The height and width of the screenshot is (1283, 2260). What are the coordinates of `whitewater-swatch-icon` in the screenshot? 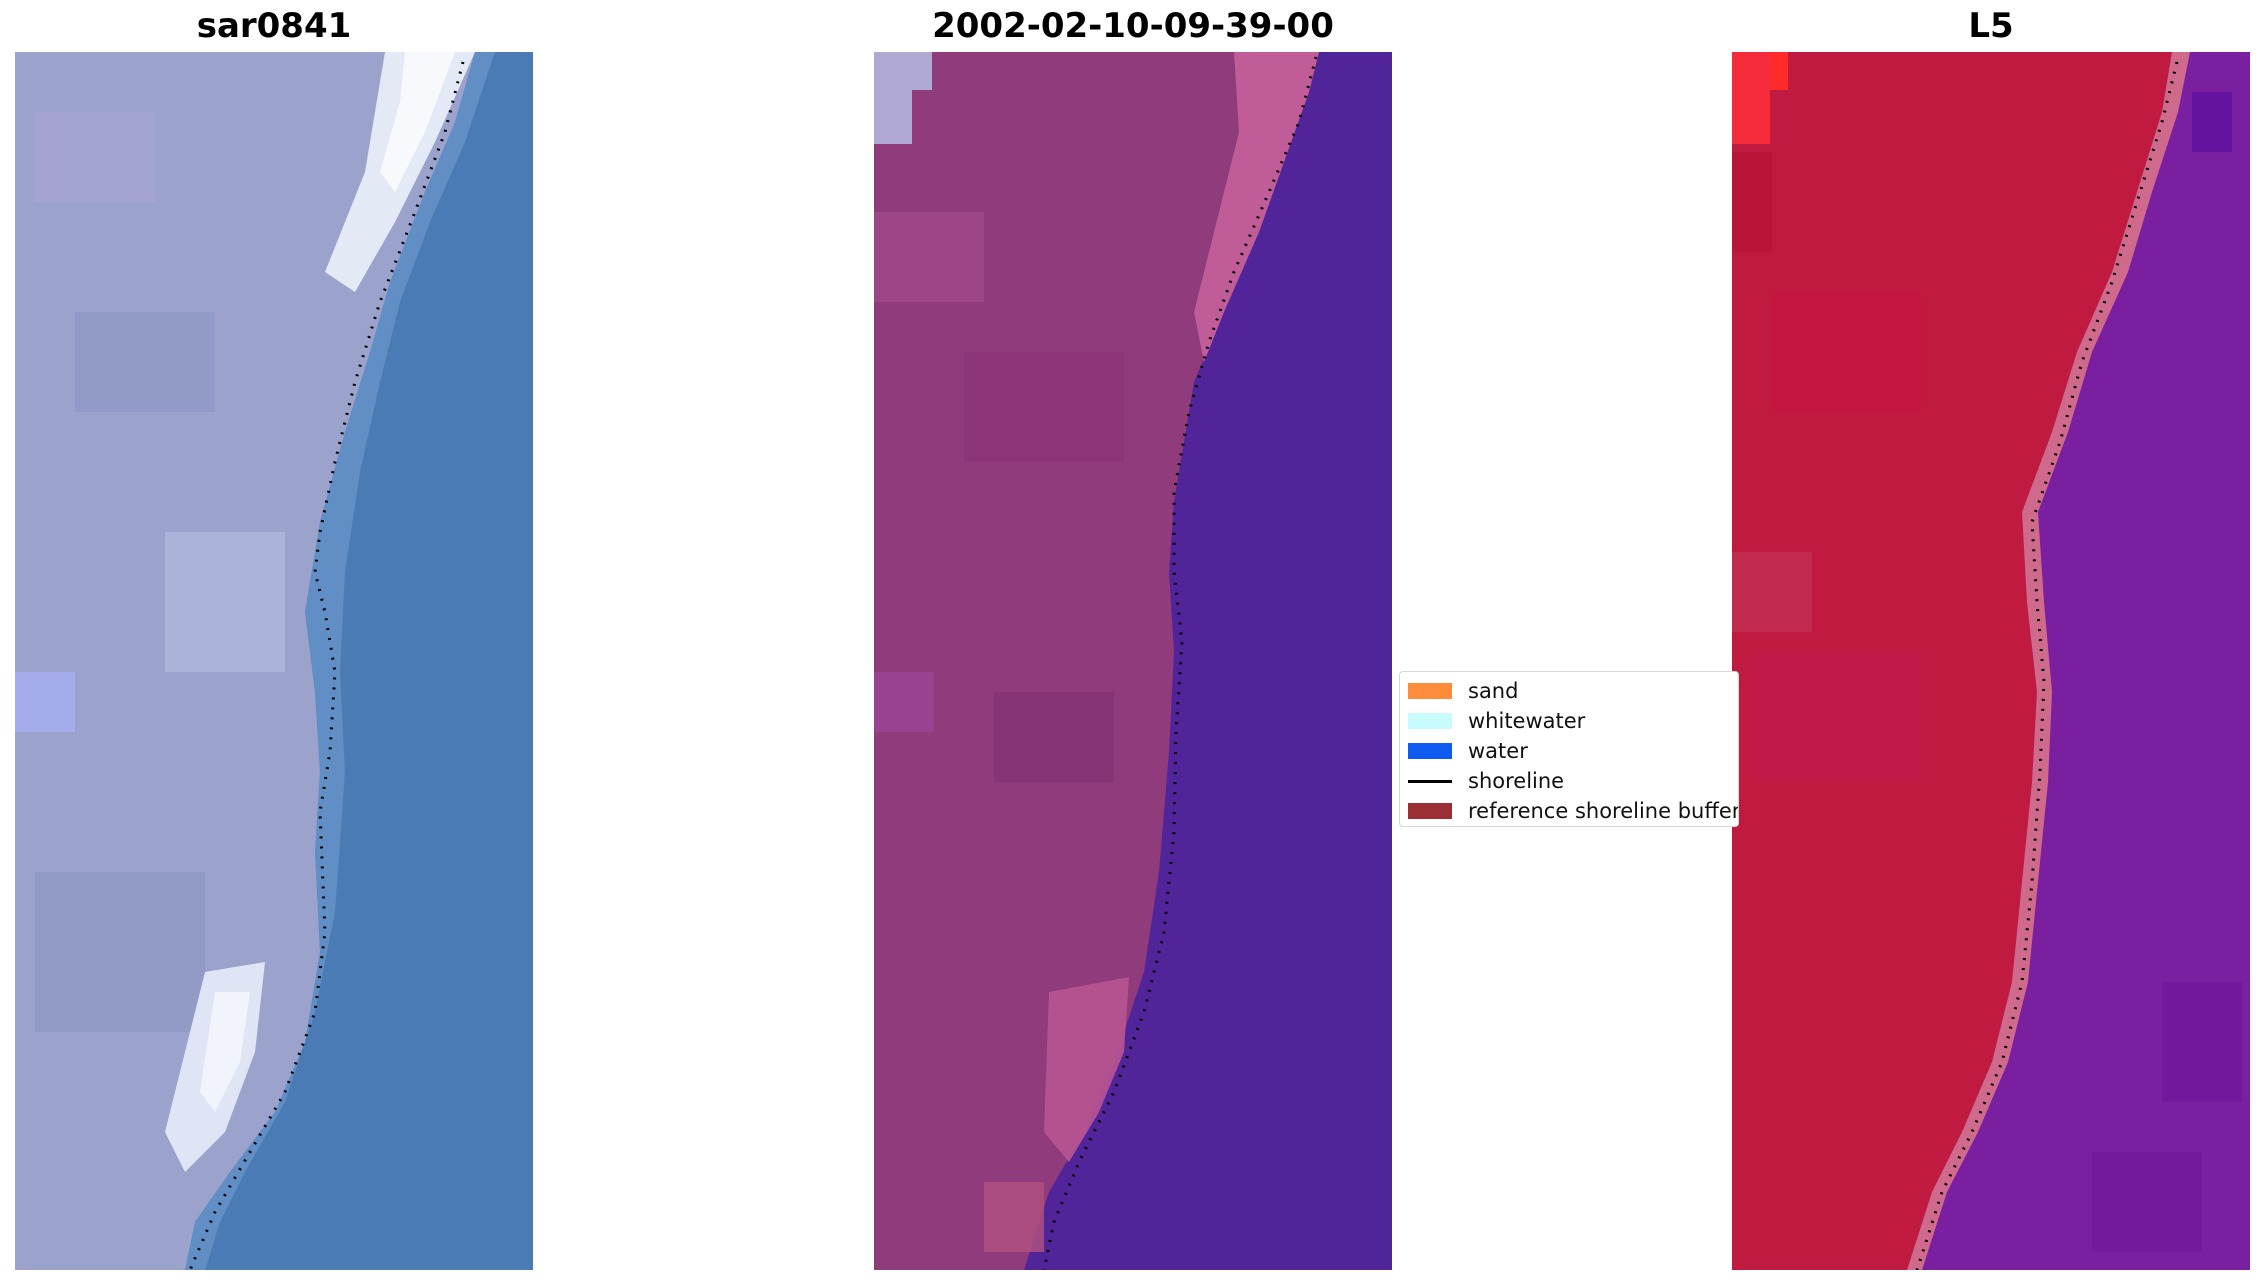 It's located at (1430, 721).